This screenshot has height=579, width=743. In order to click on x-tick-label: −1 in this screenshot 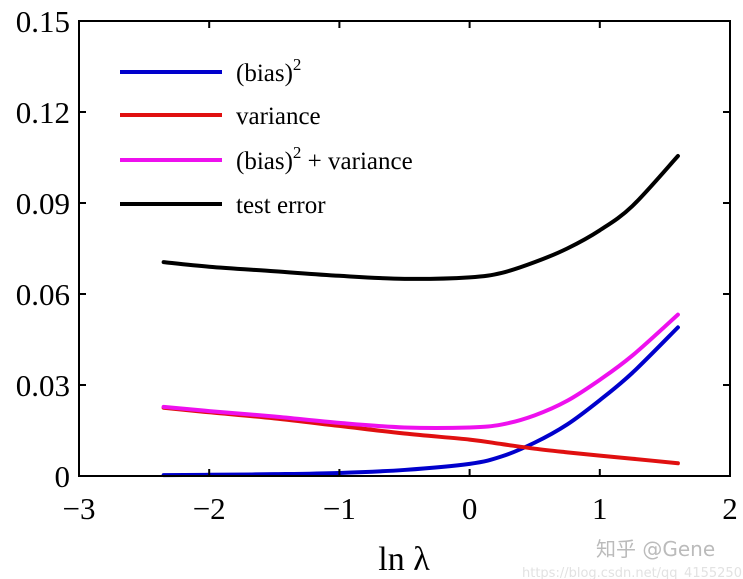, I will do `click(339, 508)`.